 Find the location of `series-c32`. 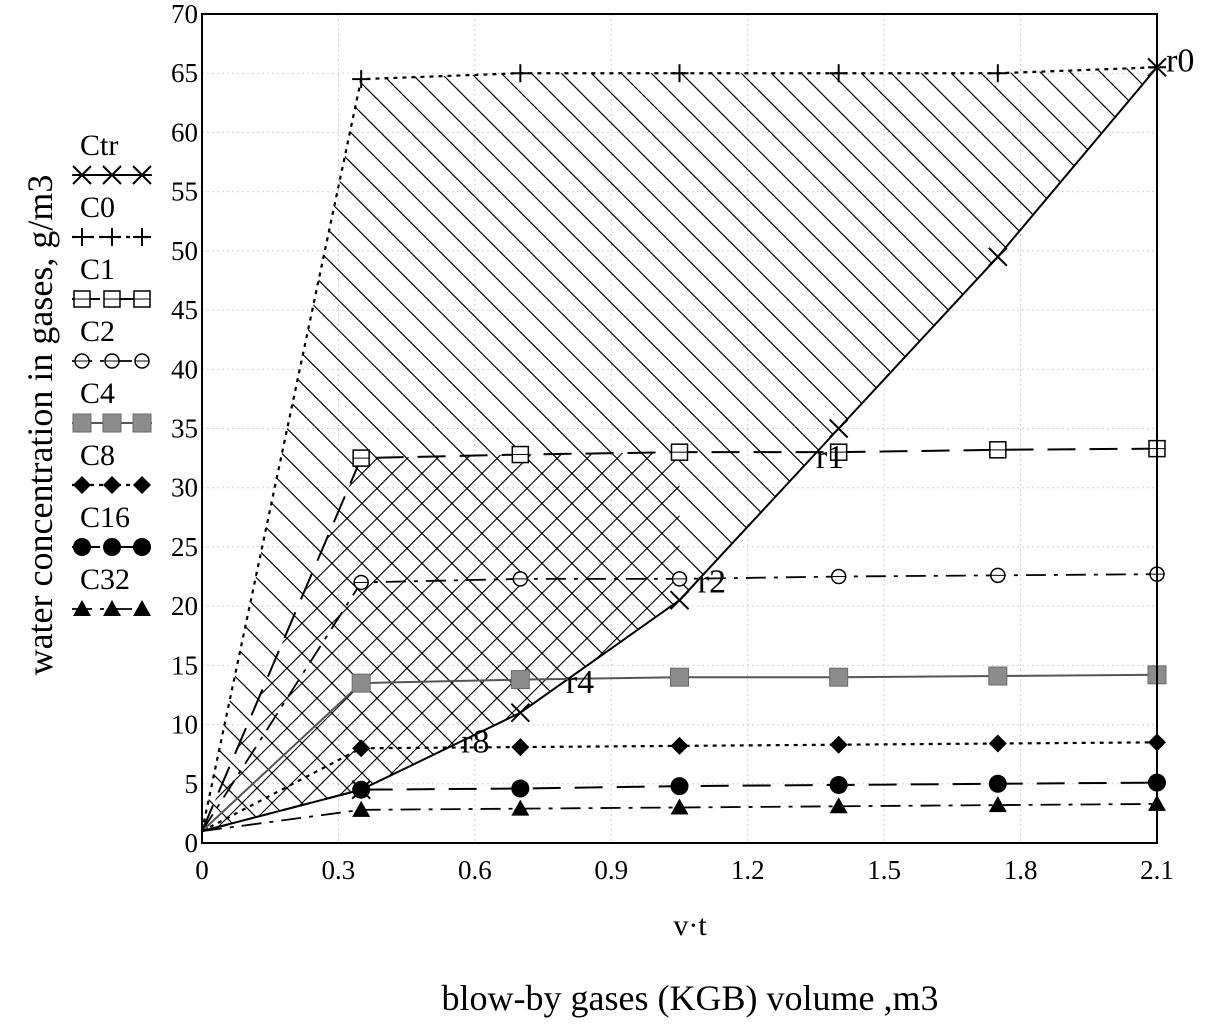

series-c32 is located at coordinates (683, 813).